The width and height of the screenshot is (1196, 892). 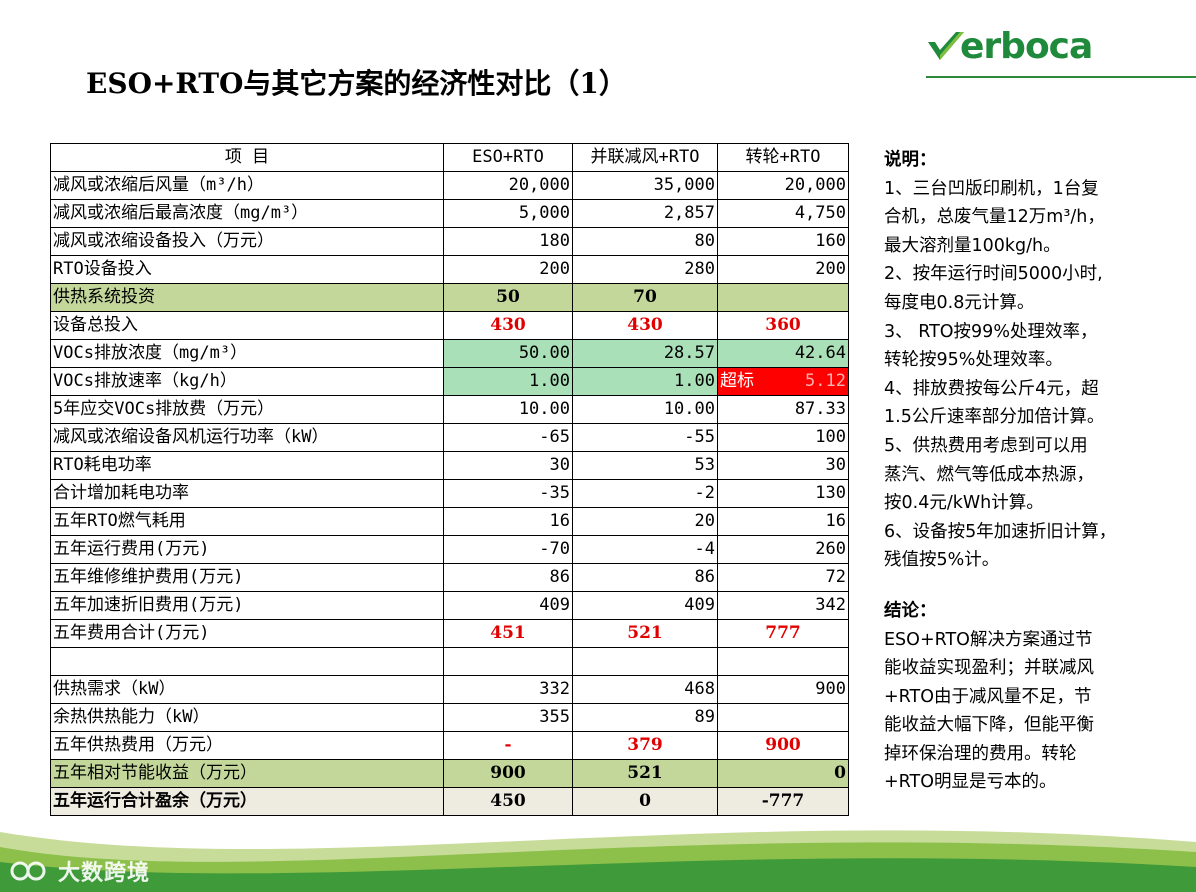 I want to click on table-row: 五年加速折旧费用(万元) 409 409 342, so click(x=449, y=605).